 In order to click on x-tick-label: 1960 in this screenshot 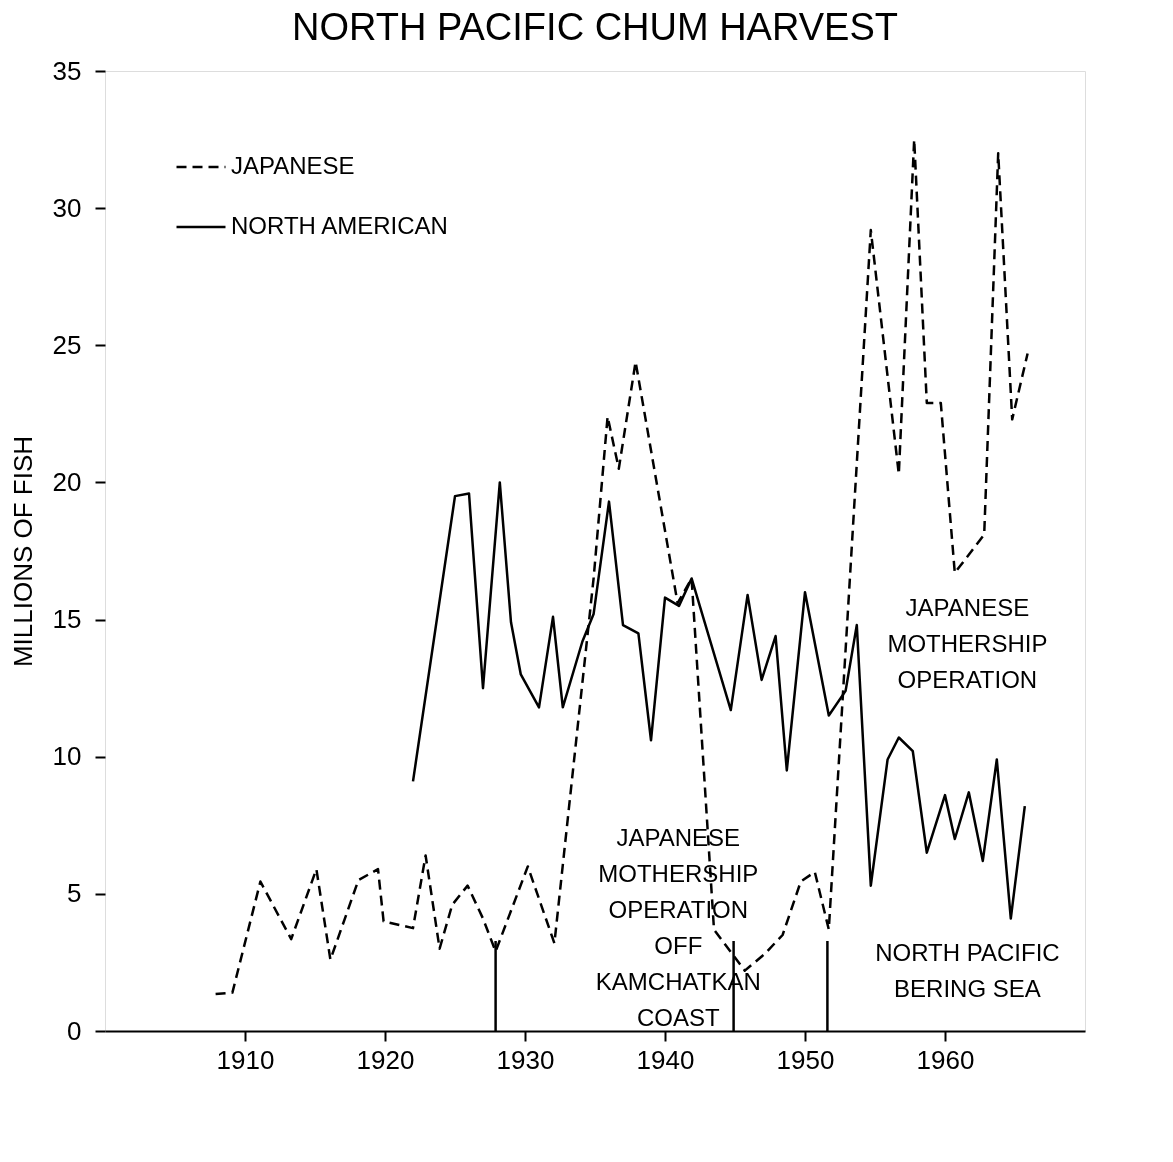, I will do `click(945, 1059)`.